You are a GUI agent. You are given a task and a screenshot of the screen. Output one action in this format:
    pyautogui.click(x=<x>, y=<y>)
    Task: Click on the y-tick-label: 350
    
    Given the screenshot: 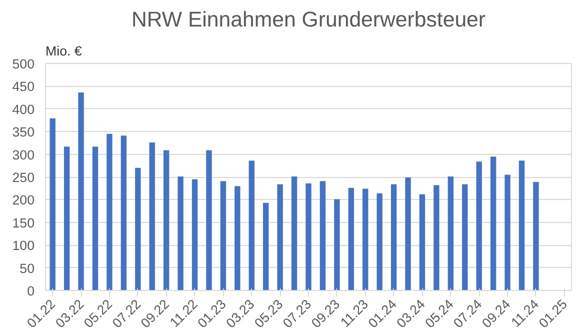 What is the action you would take?
    pyautogui.click(x=23, y=132)
    